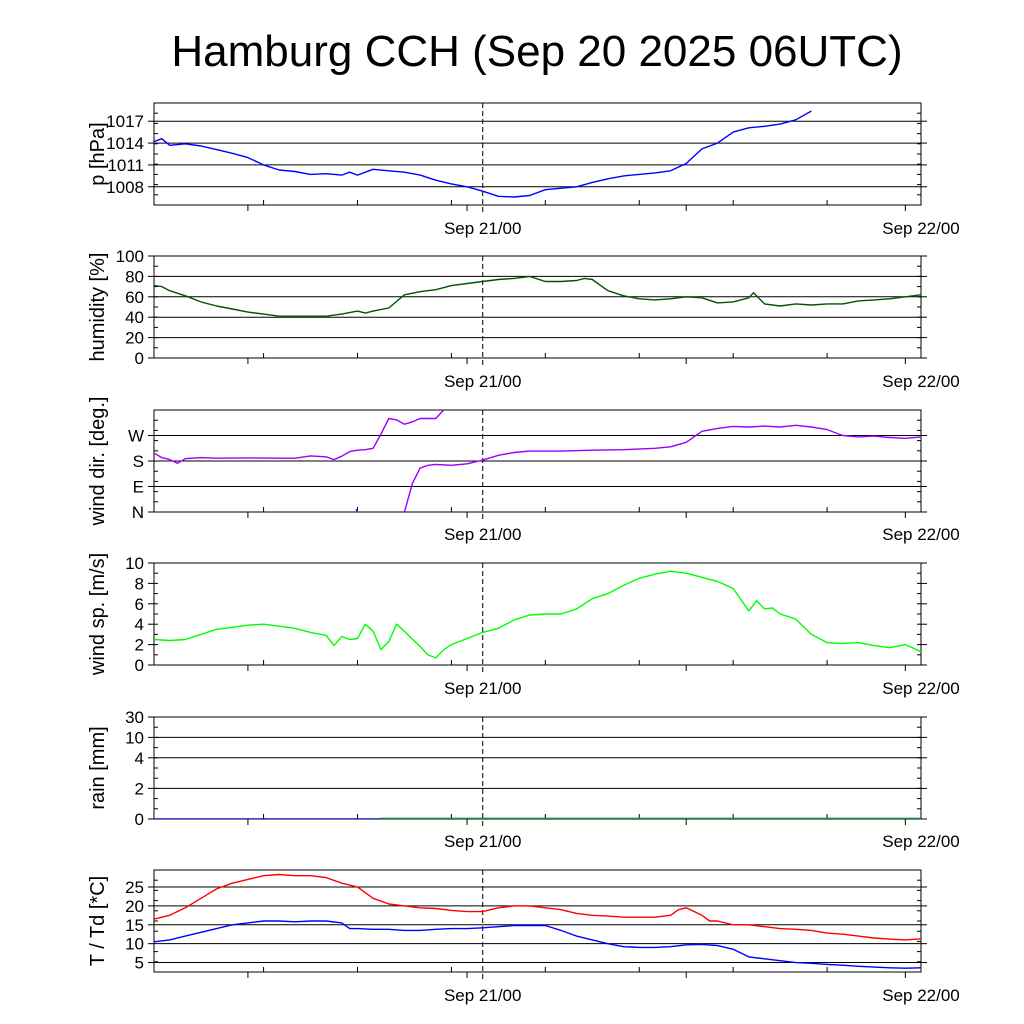 The image size is (1024, 1024). Describe the element at coordinates (98, 307) in the screenshot. I see `y-axis-label: humidity [%]` at that location.